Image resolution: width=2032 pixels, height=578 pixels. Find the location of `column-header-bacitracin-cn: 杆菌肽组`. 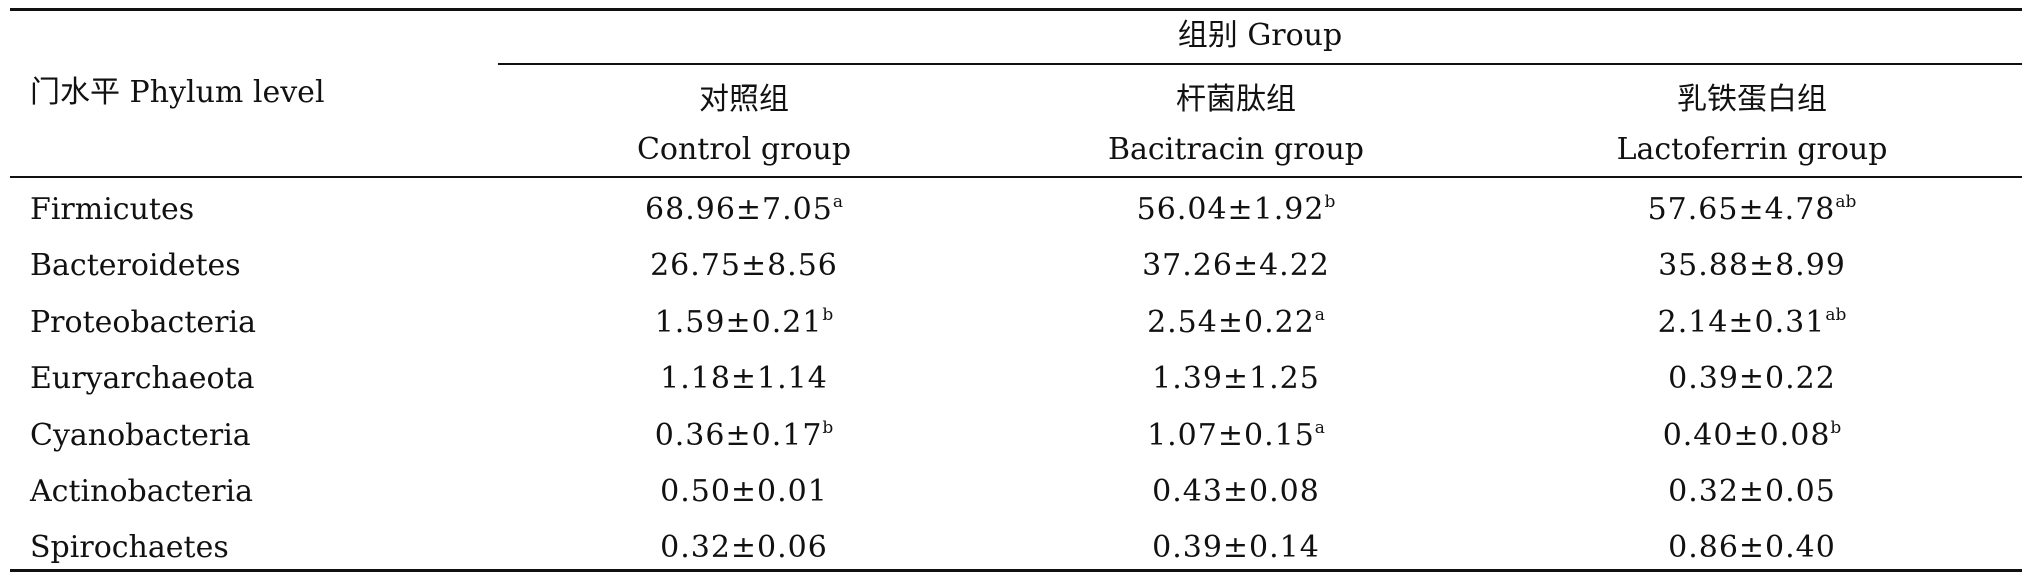

column-header-bacitracin-cn: 杆菌肽组 is located at coordinates (1236, 99).